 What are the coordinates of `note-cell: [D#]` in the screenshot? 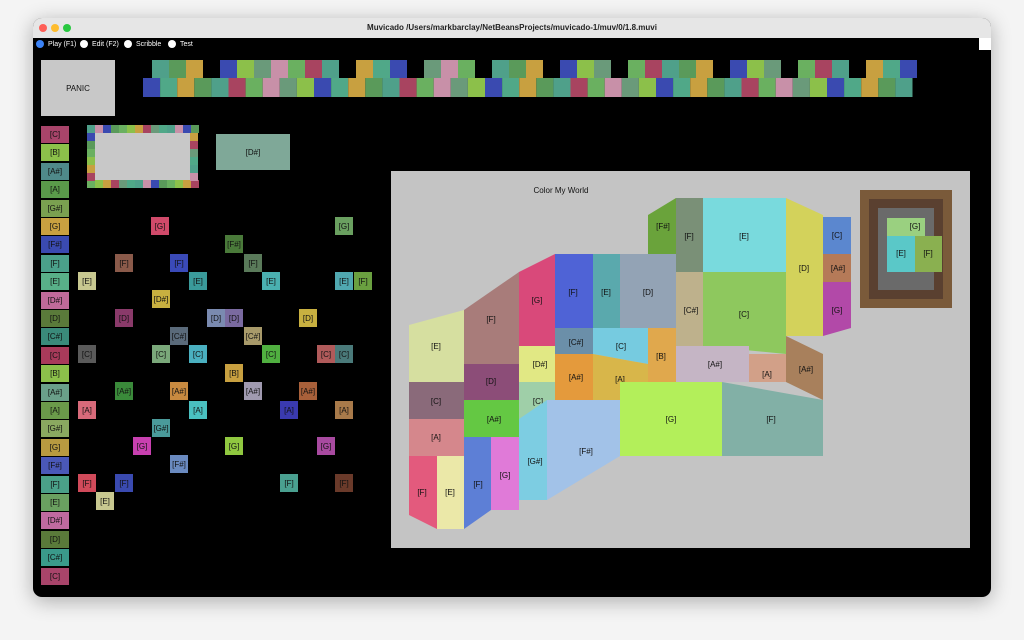 It's located at (161, 299).